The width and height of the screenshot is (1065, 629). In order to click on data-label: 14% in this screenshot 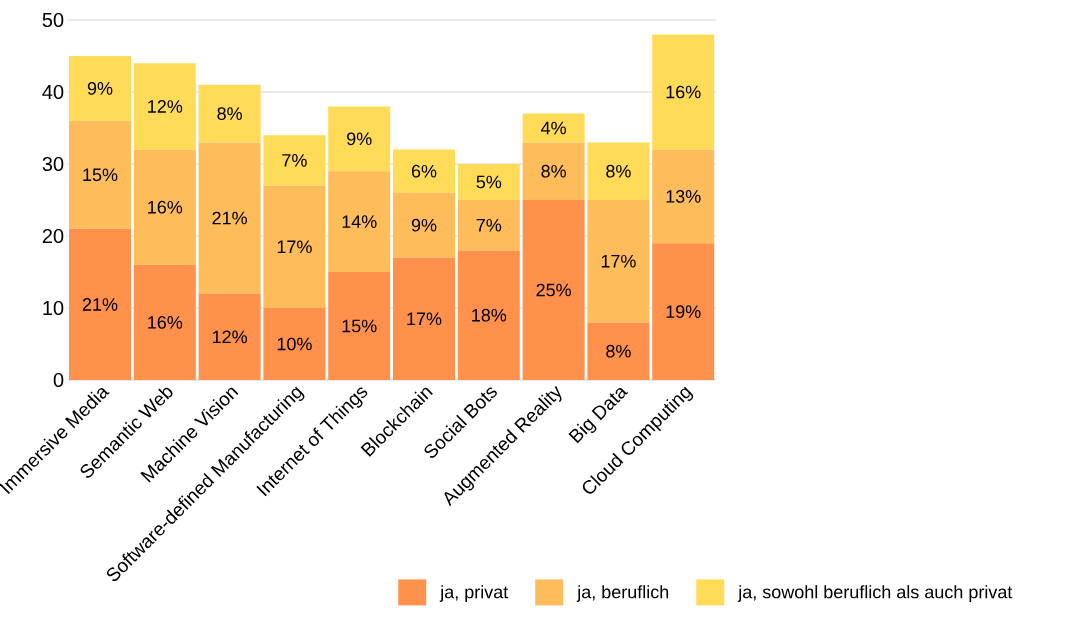, I will do `click(359, 221)`.